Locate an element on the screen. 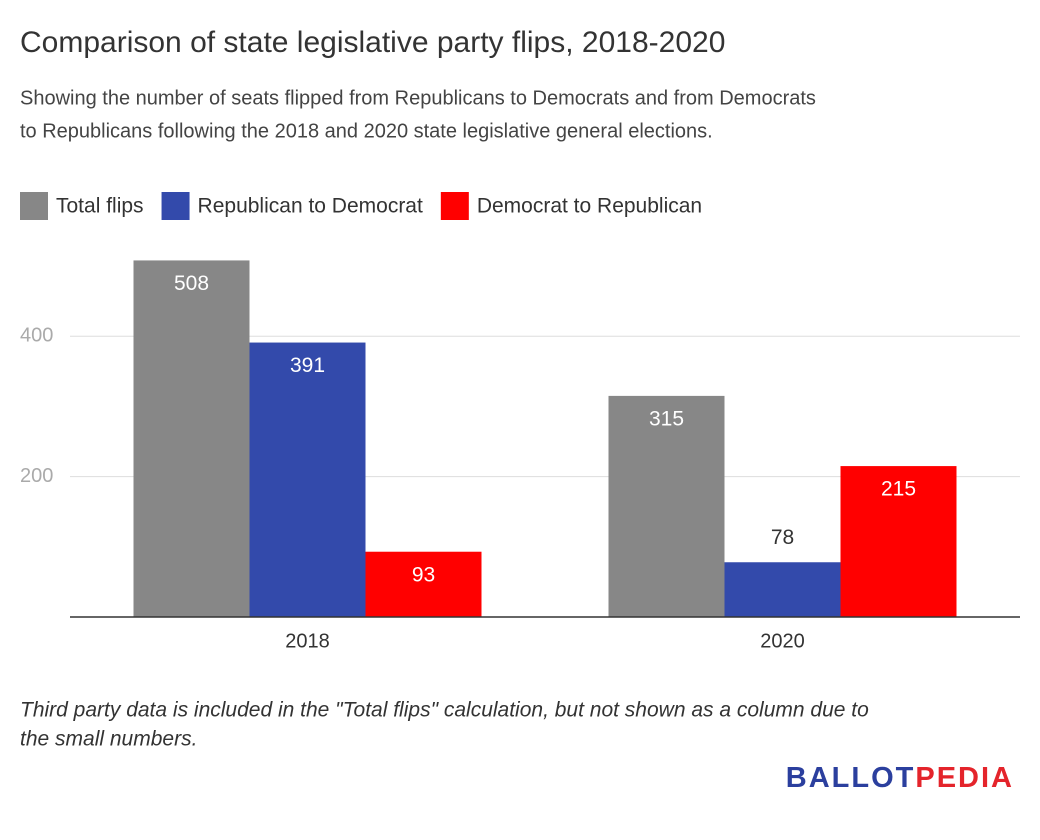 The height and width of the screenshot is (840, 1040). value-label: 93 is located at coordinates (423, 574).